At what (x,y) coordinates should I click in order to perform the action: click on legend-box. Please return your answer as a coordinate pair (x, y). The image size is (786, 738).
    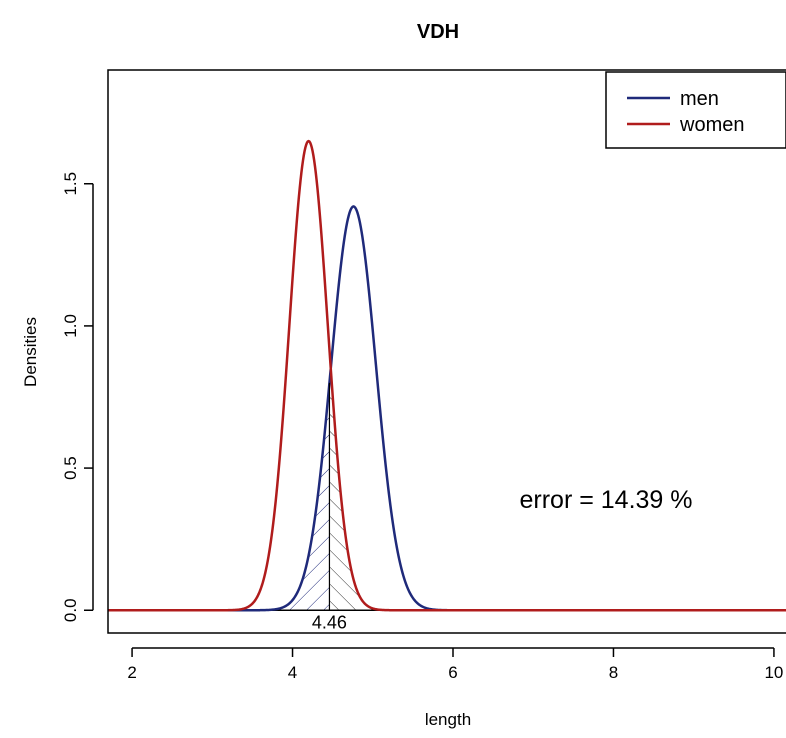
    Looking at the image, I should click on (695, 110).